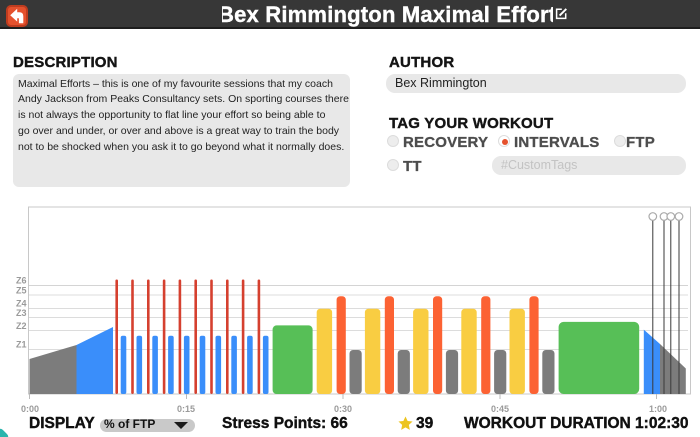  What do you see at coordinates (658, 409) in the screenshot?
I see `svg-text: 1:00` at bounding box center [658, 409].